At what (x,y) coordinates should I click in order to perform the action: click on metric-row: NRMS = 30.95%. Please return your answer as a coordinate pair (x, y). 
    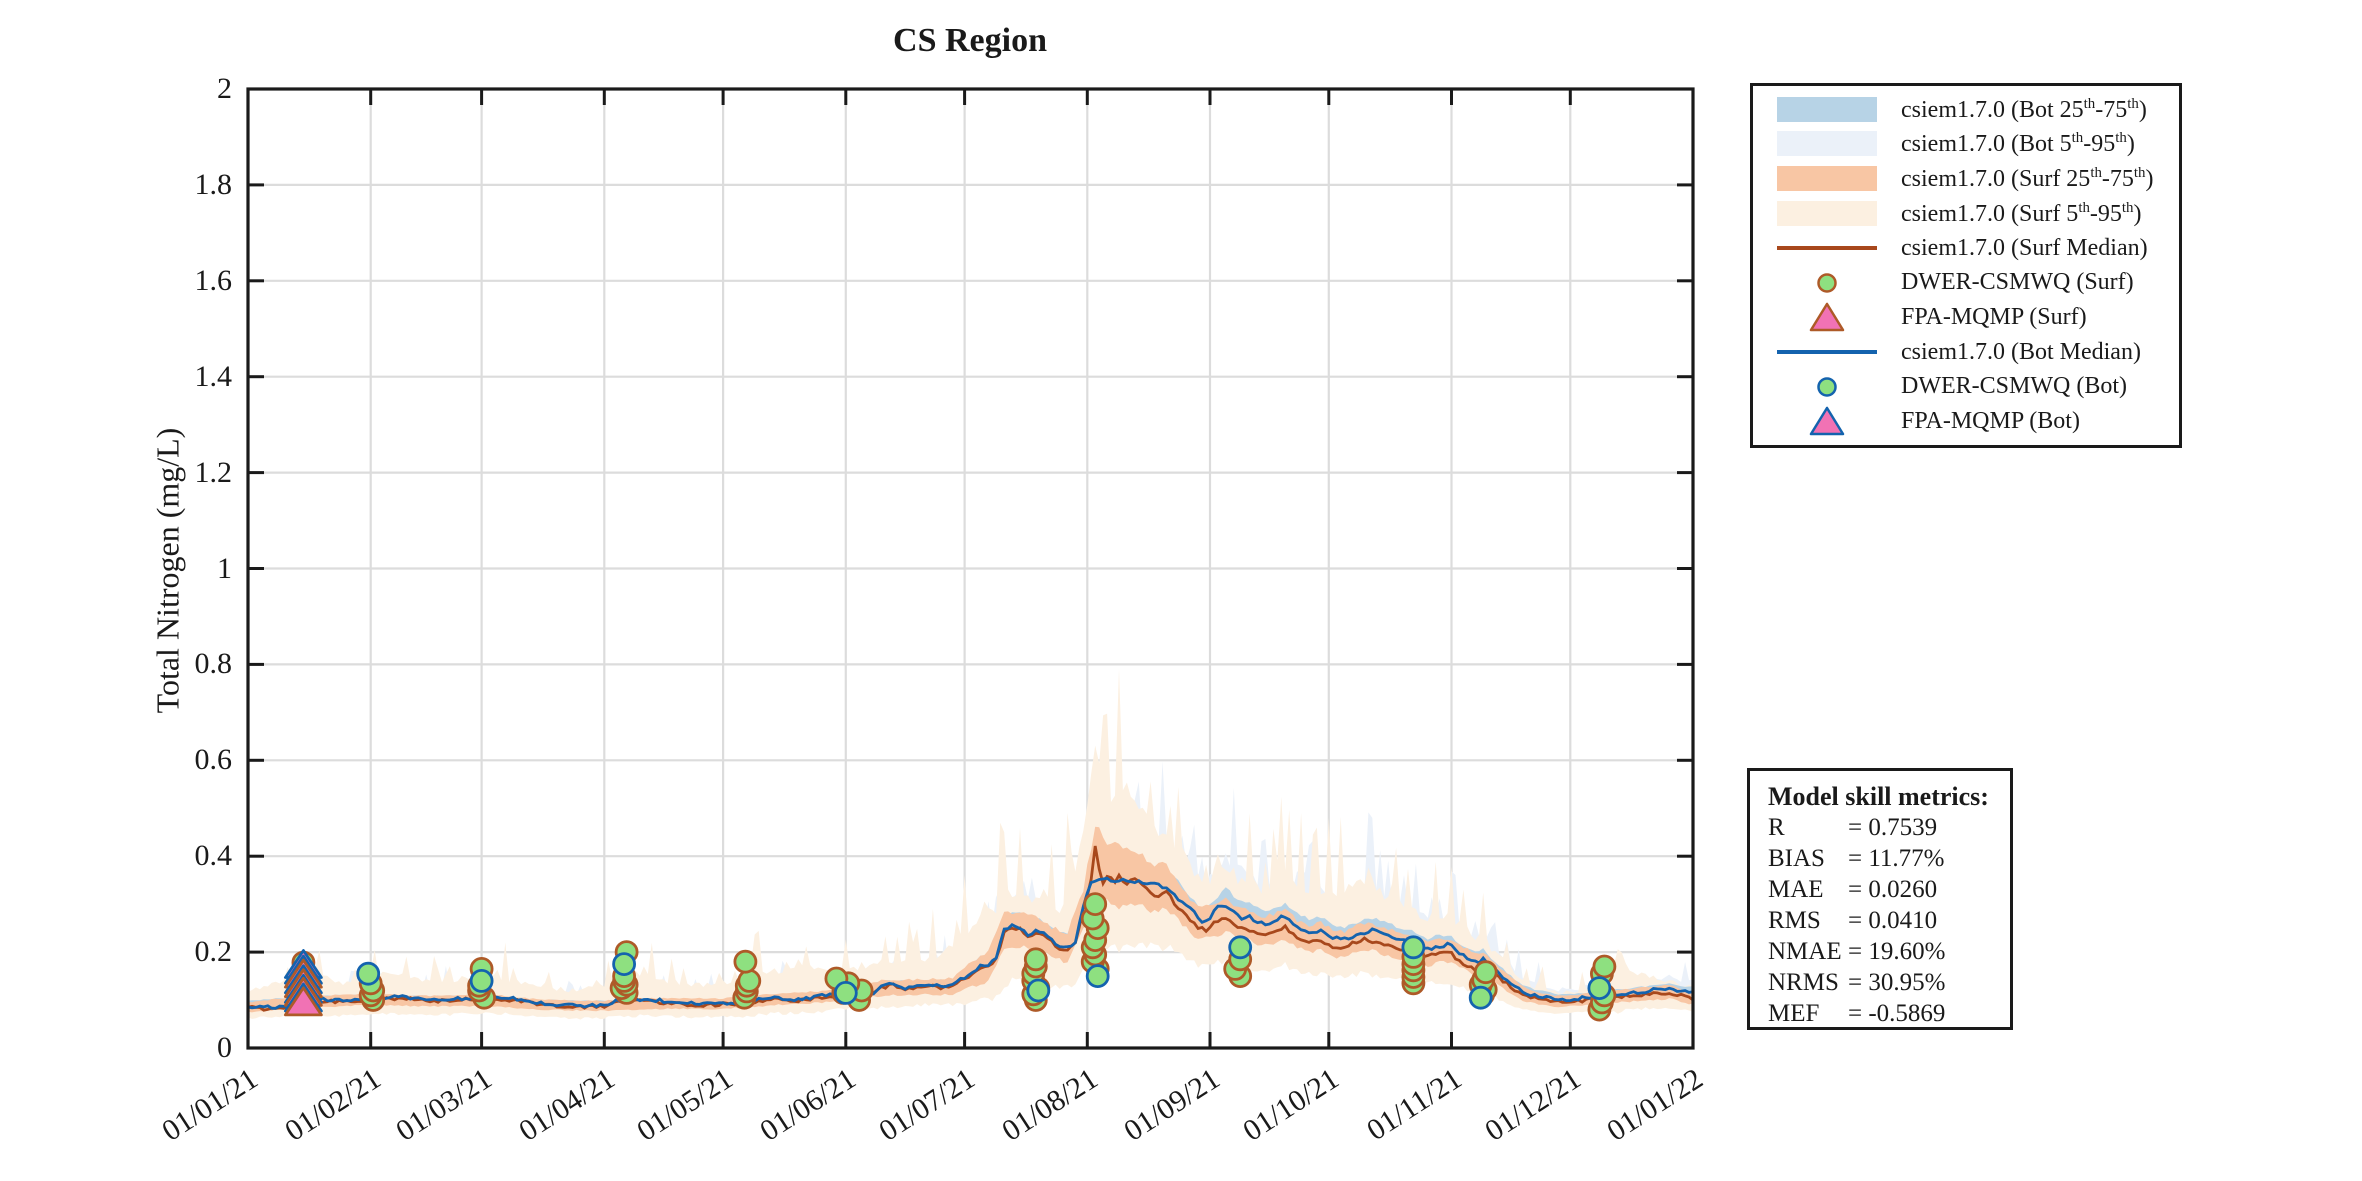
    Looking at the image, I should click on (1857, 982).